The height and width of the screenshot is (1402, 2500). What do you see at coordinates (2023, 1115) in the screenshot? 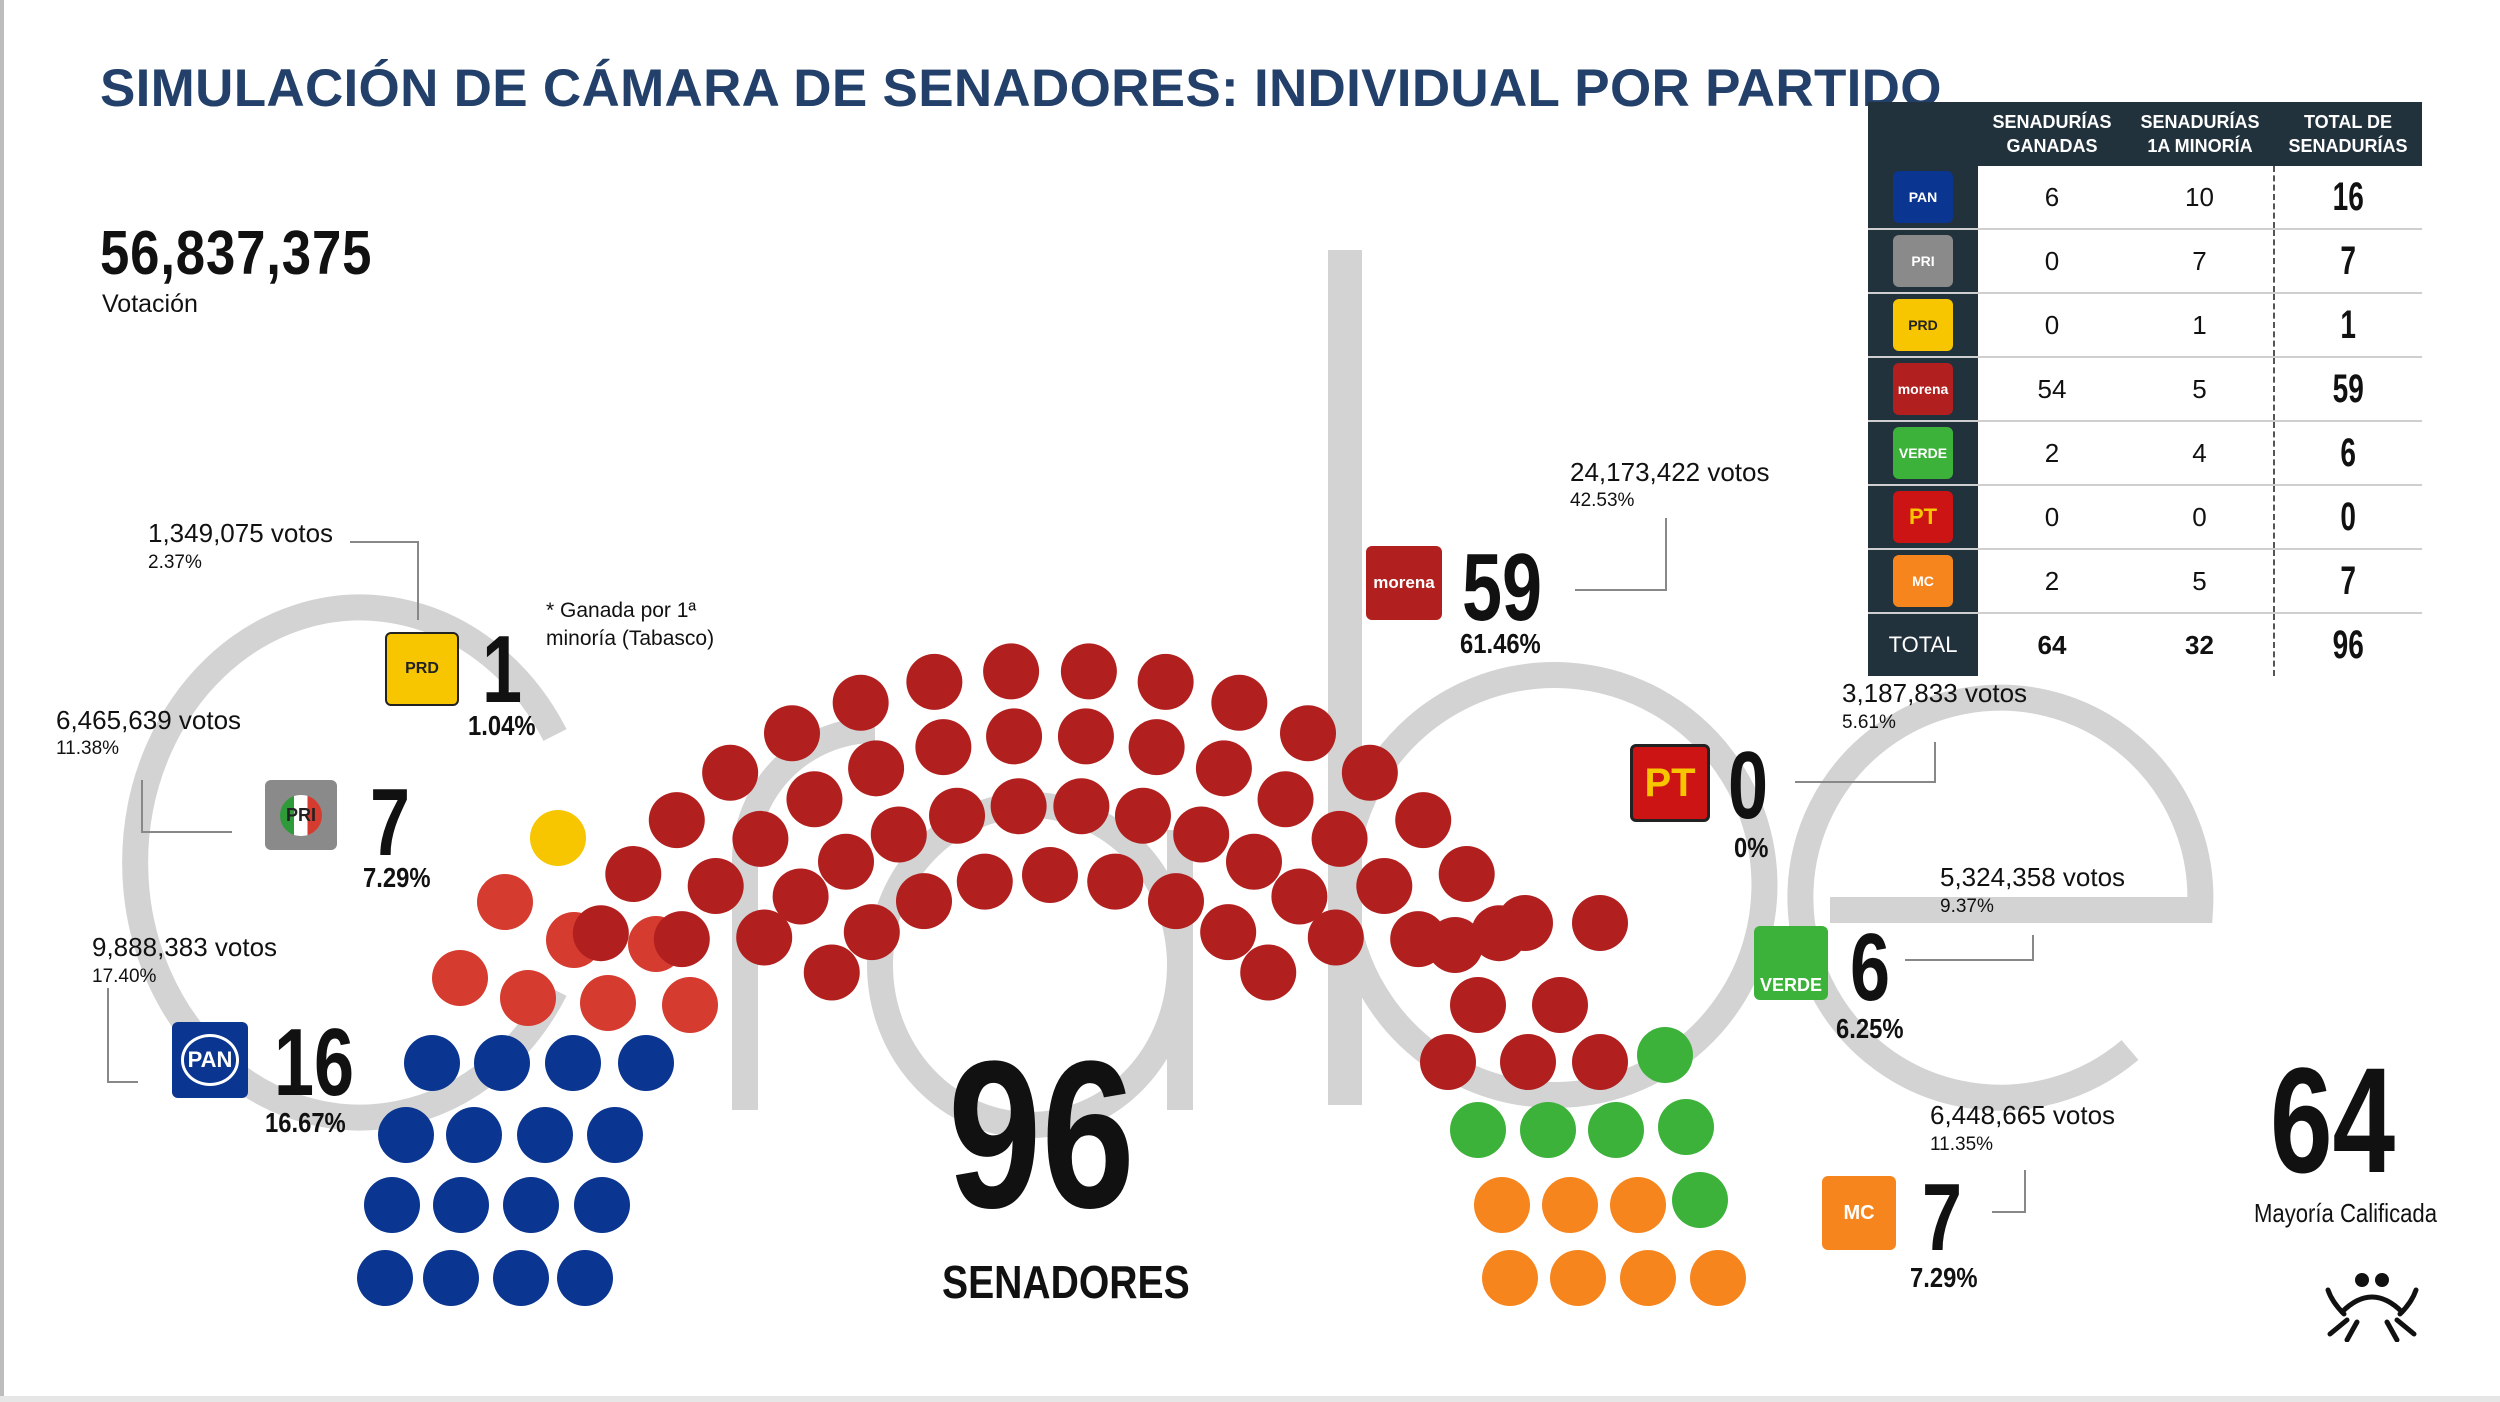
I see `mc-votes: 6,448,665 votos` at bounding box center [2023, 1115].